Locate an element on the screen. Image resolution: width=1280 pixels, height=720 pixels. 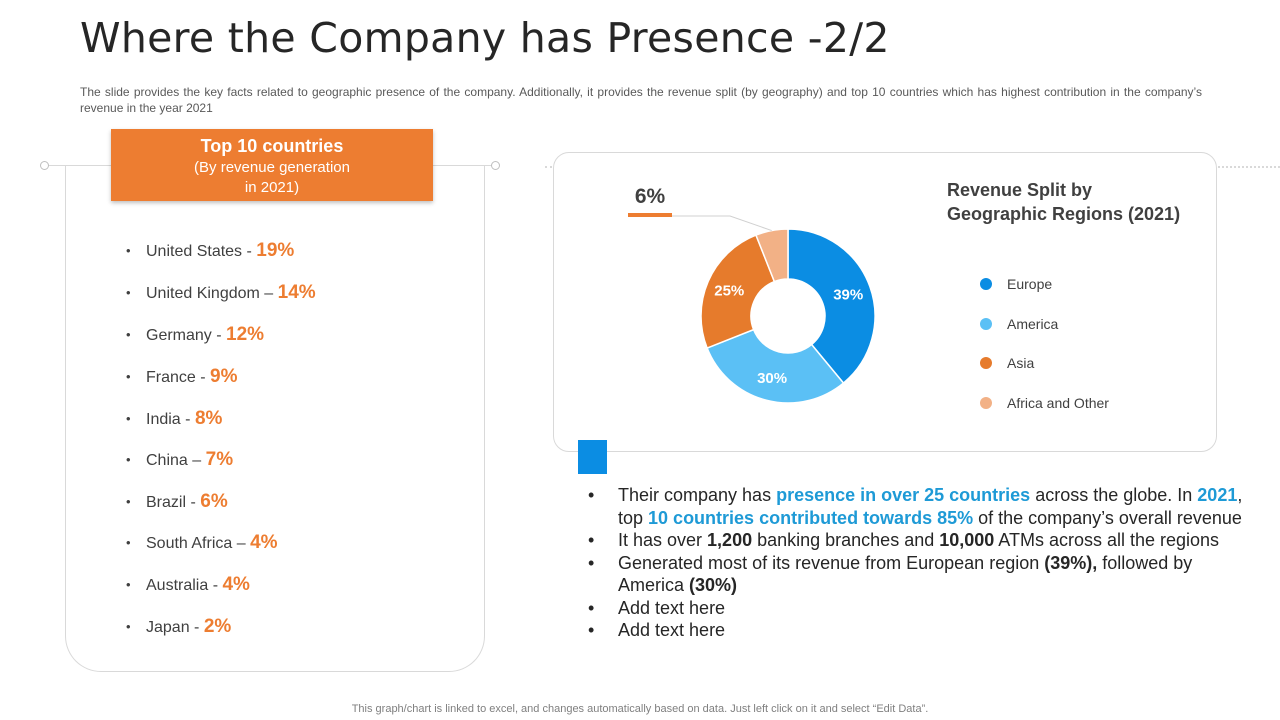
country-percentage: 14% is located at coordinates (296, 292).